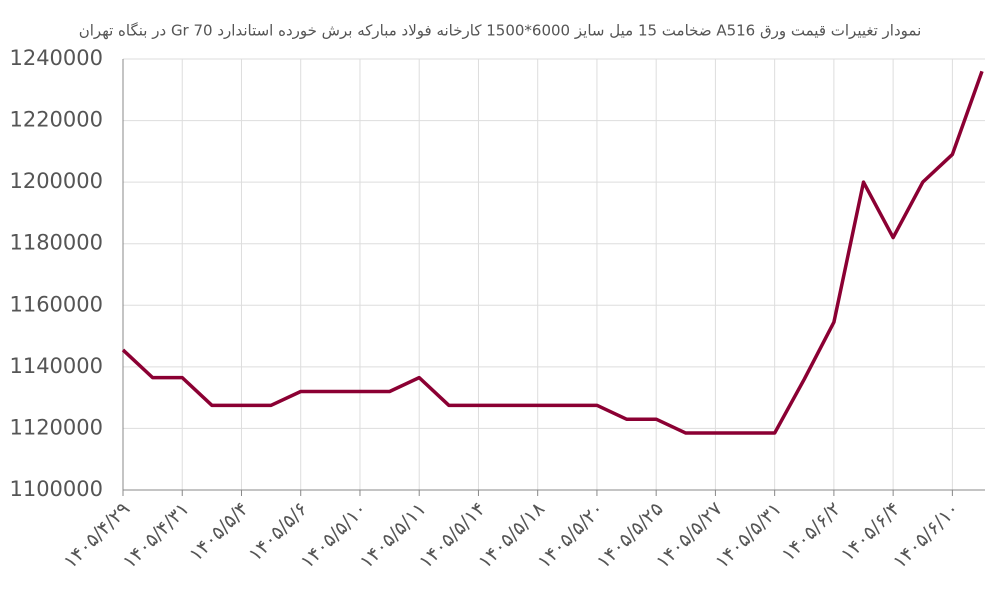  What do you see at coordinates (56, 366) in the screenshot?
I see `y-tick-label: 1140000` at bounding box center [56, 366].